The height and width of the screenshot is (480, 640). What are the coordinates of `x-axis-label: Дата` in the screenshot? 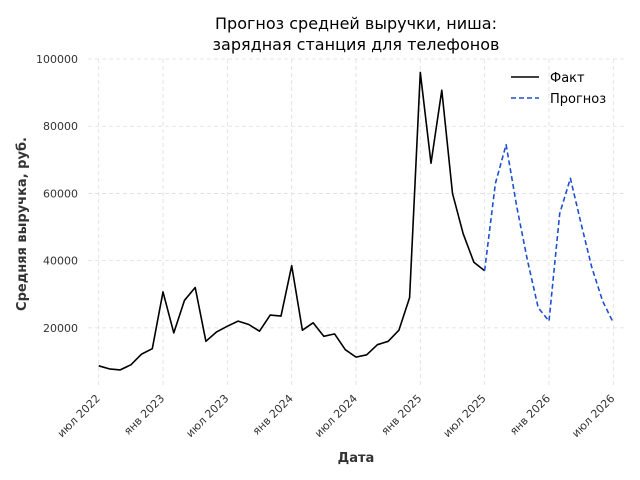 It's located at (356, 458).